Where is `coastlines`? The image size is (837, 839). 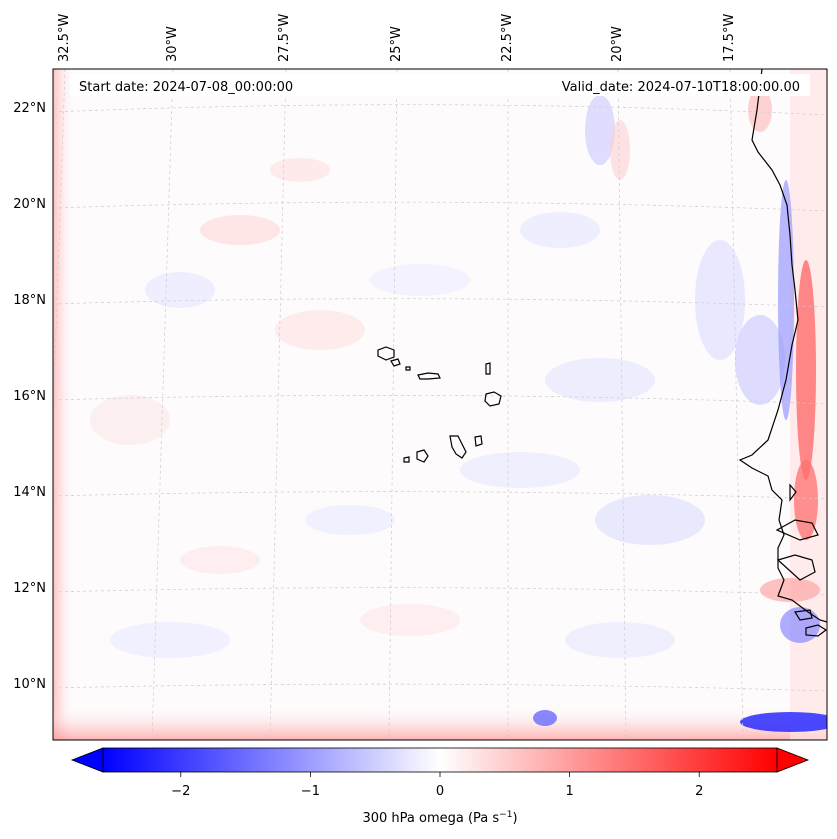
coastlines is located at coordinates (782, 353).